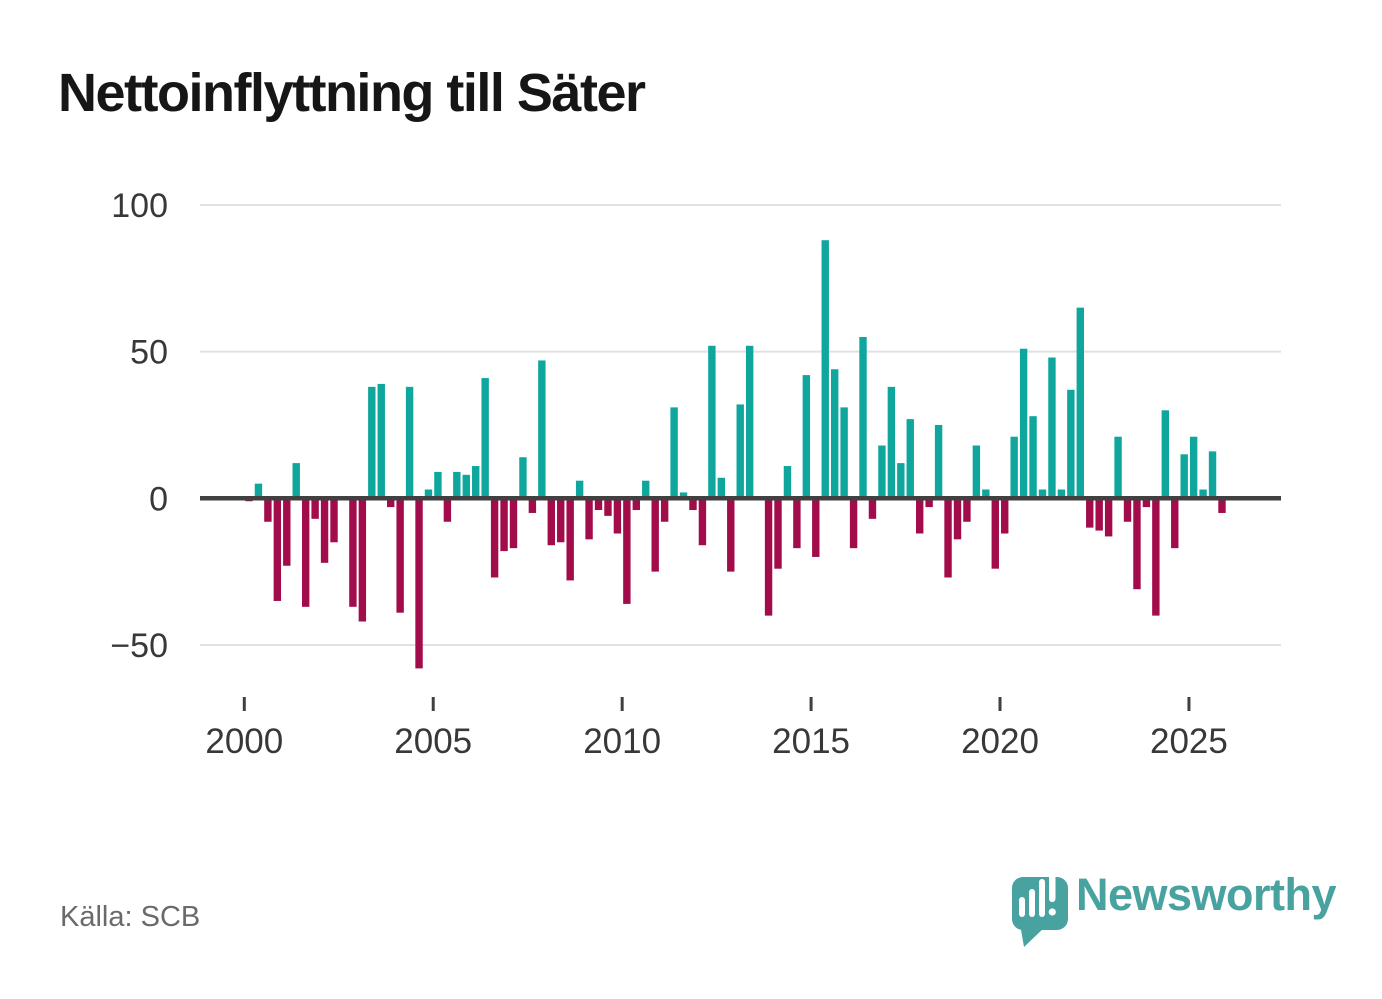  What do you see at coordinates (400, 555) in the screenshot?
I see `bar-2004-q1` at bounding box center [400, 555].